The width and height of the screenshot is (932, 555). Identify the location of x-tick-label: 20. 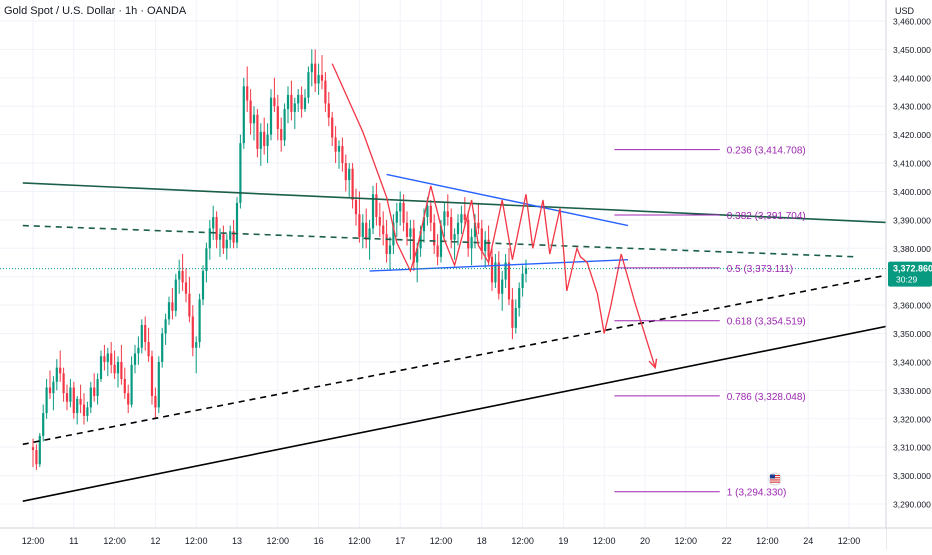
(645, 541).